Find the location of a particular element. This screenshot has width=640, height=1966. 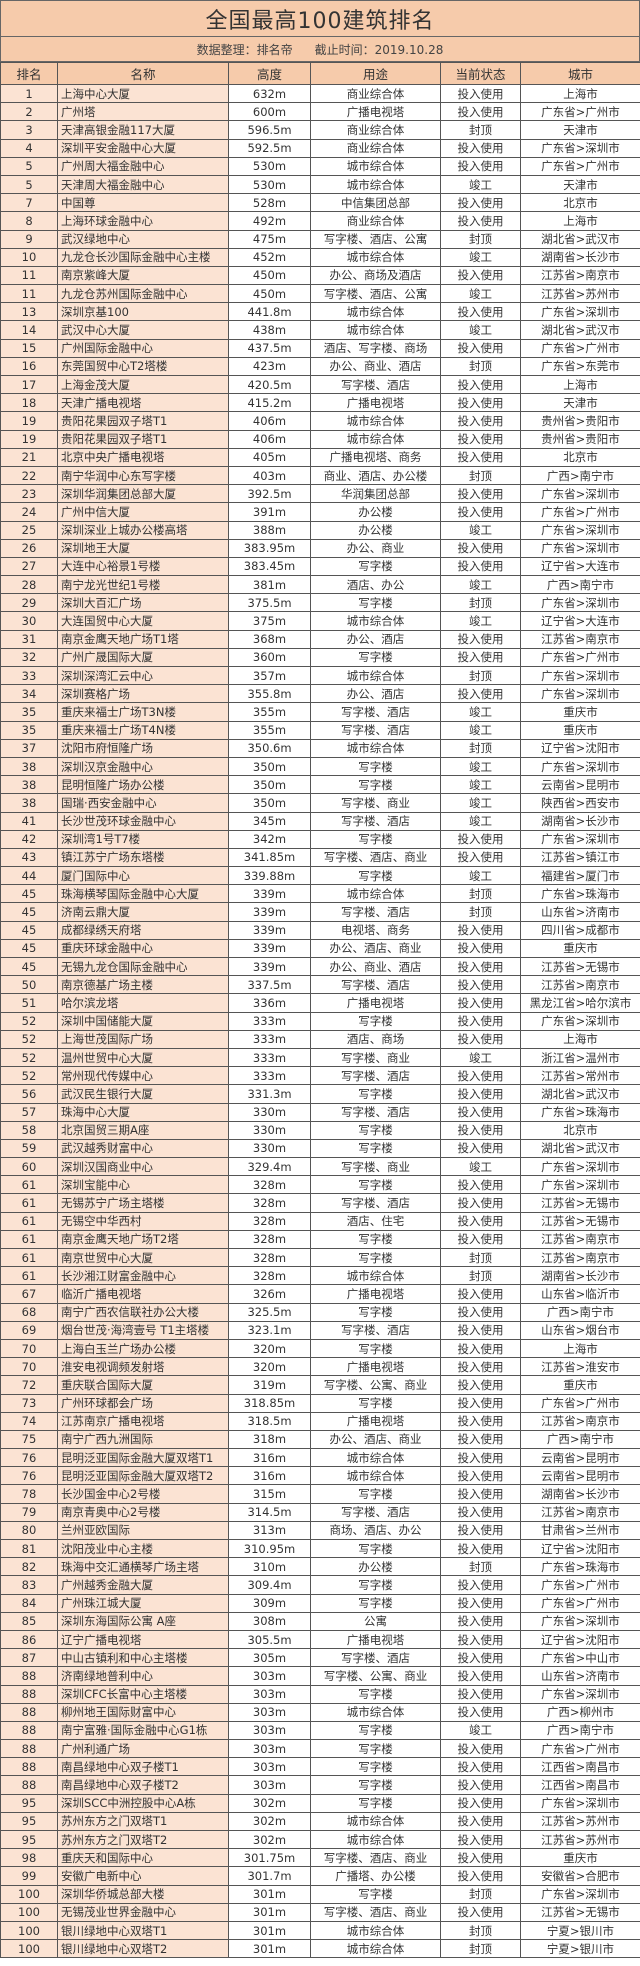

cell-rank: 79 is located at coordinates (29, 1512).